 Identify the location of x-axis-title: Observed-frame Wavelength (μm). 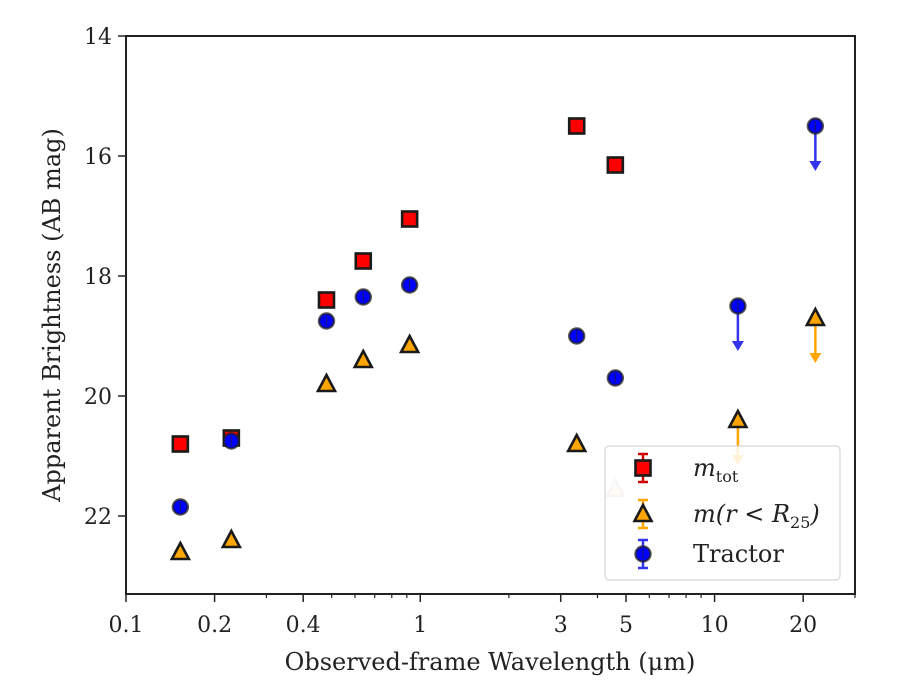
(490, 662).